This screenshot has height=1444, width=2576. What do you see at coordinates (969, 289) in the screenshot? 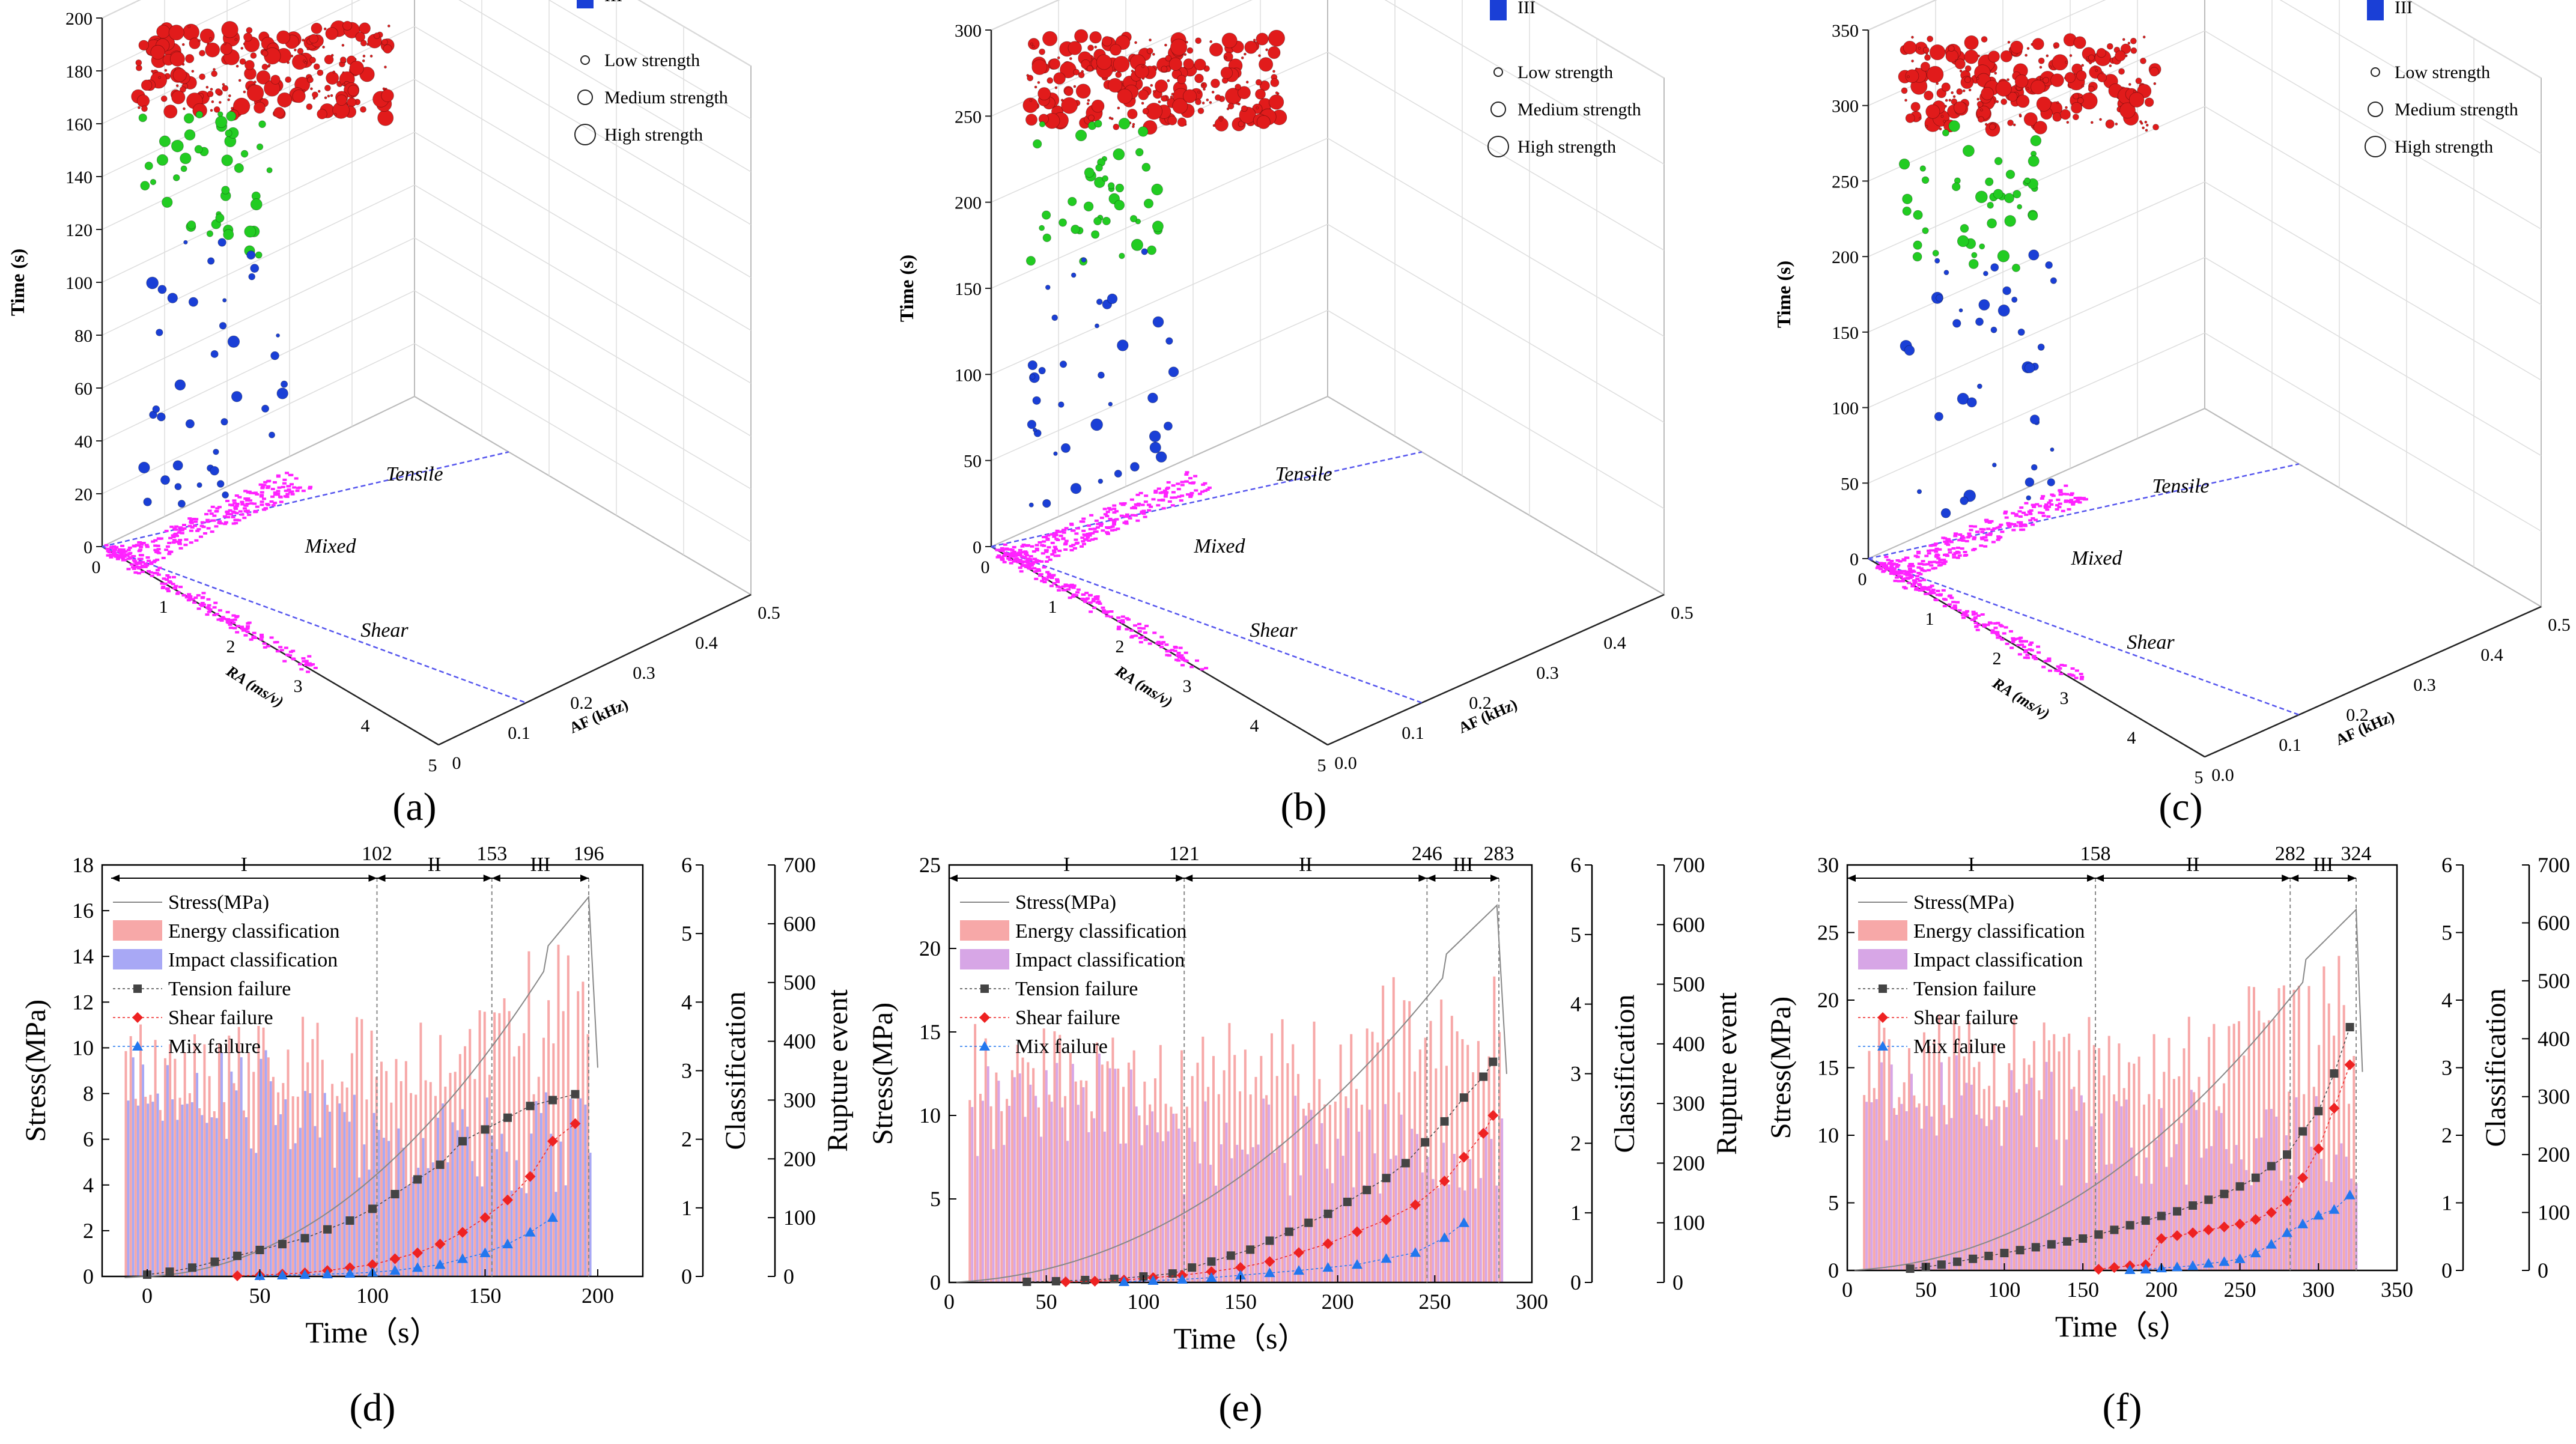
I see `z-tick-label: 150` at bounding box center [969, 289].